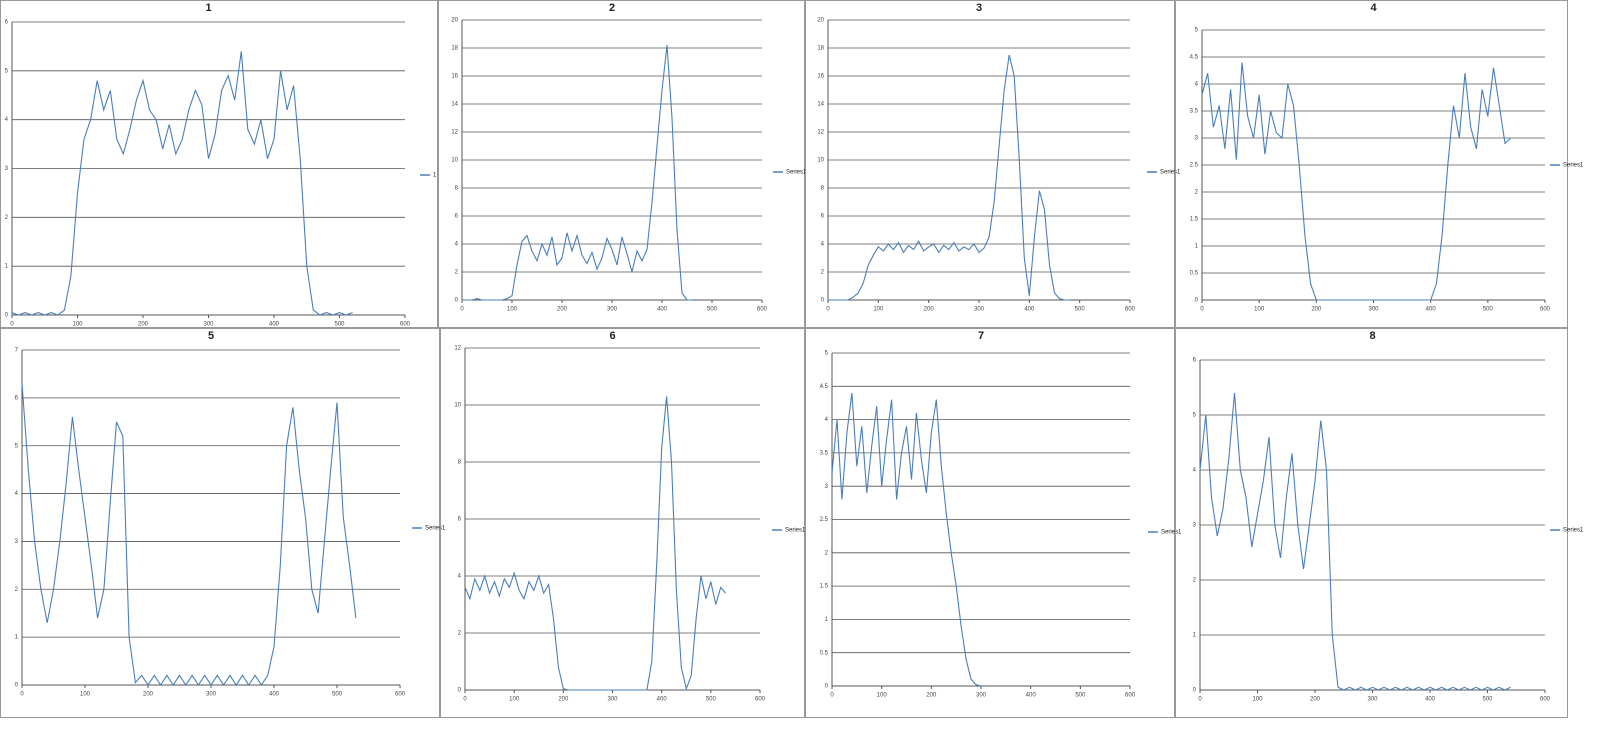 This screenshot has width=1601, height=733. Describe the element at coordinates (1194, 274) in the screenshot. I see `y-tick-label: 0.5` at that location.